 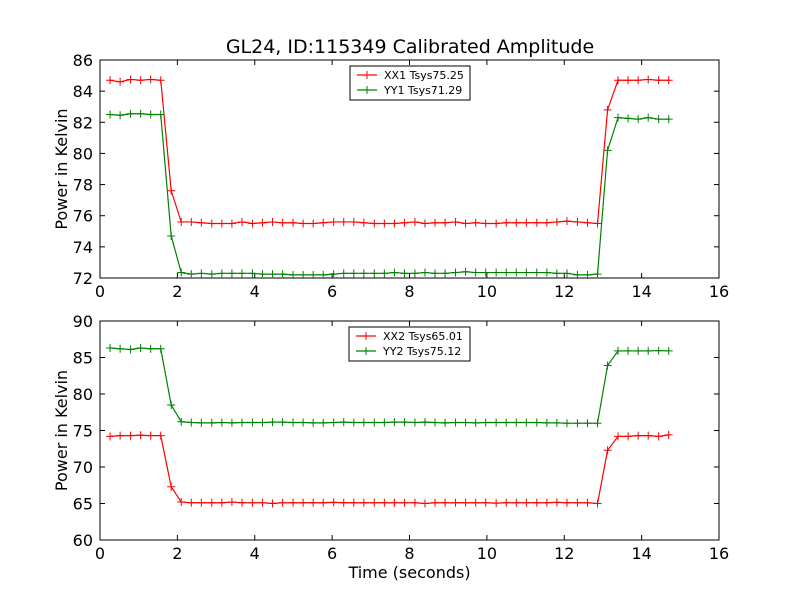 What do you see at coordinates (487, 553) in the screenshot?
I see `x-tick-label: 10` at bounding box center [487, 553].